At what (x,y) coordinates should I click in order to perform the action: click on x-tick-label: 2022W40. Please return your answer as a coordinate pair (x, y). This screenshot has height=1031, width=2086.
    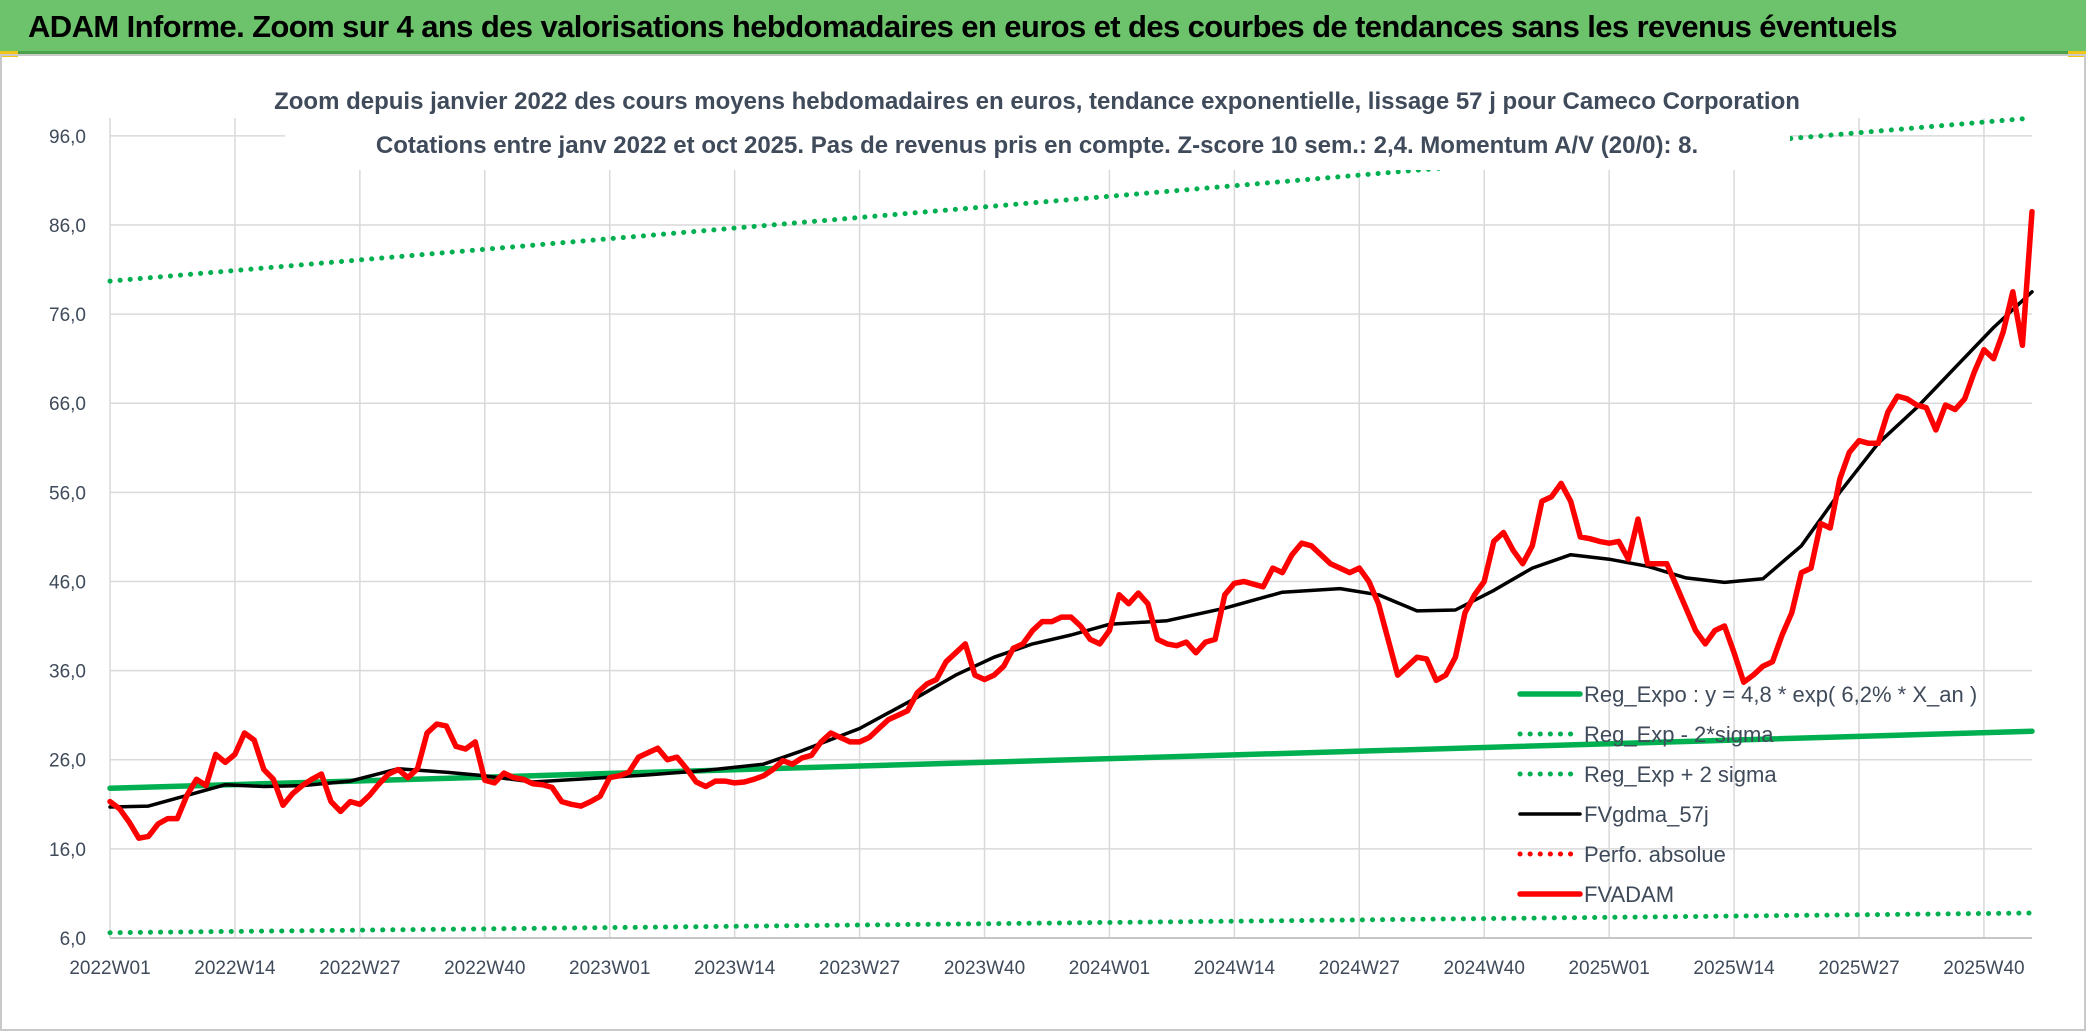
    Looking at the image, I should click on (484, 968).